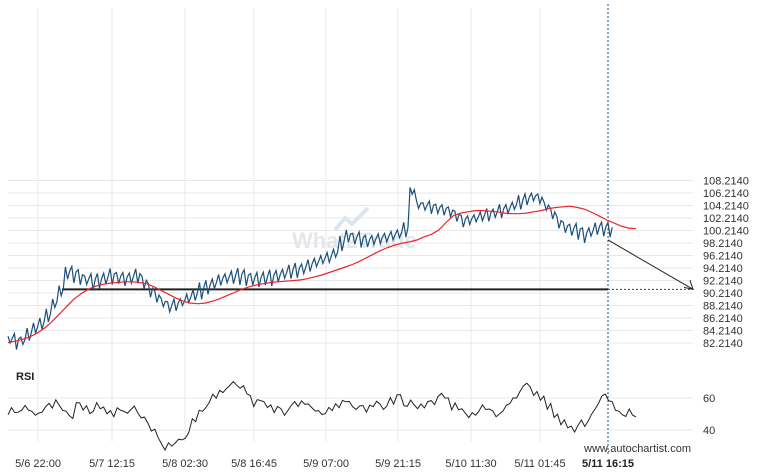  Describe the element at coordinates (637, 449) in the screenshot. I see `footer-credit: www.autochartist.com` at that location.